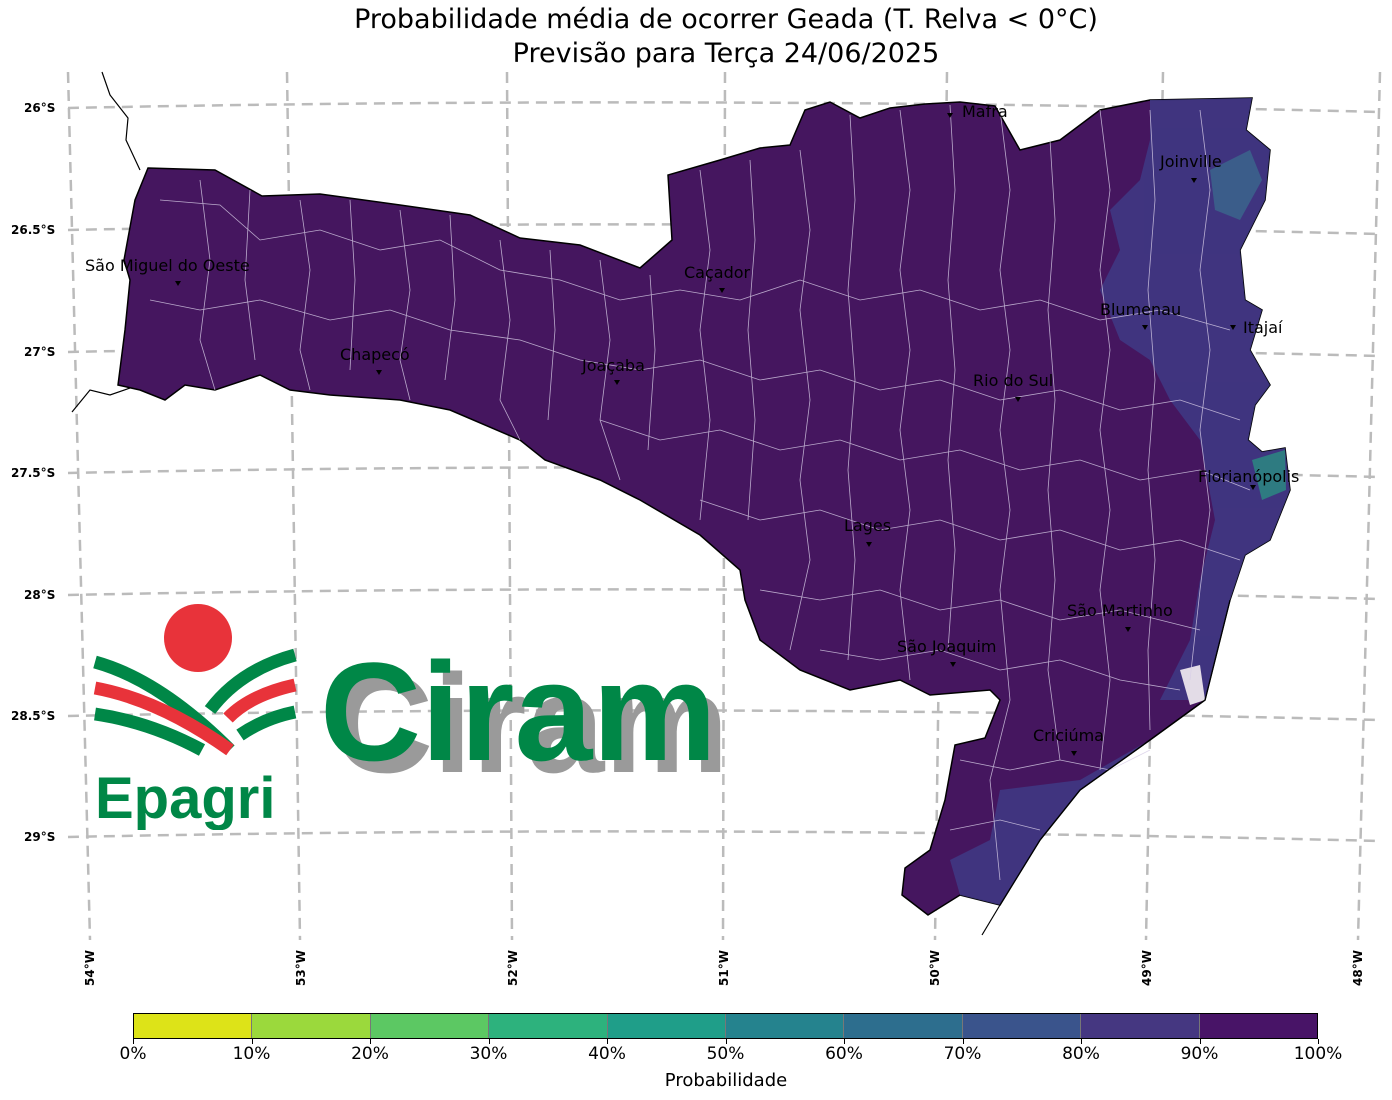  Describe the element at coordinates (40, 595) in the screenshot. I see `lat-label: 28°S` at that location.